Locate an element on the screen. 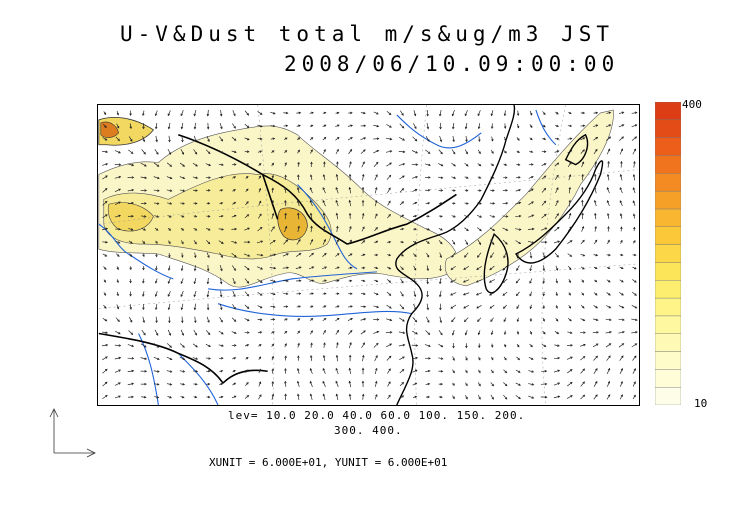 This screenshot has height=532, width=752. colorbar-cell is located at coordinates (668, 146).